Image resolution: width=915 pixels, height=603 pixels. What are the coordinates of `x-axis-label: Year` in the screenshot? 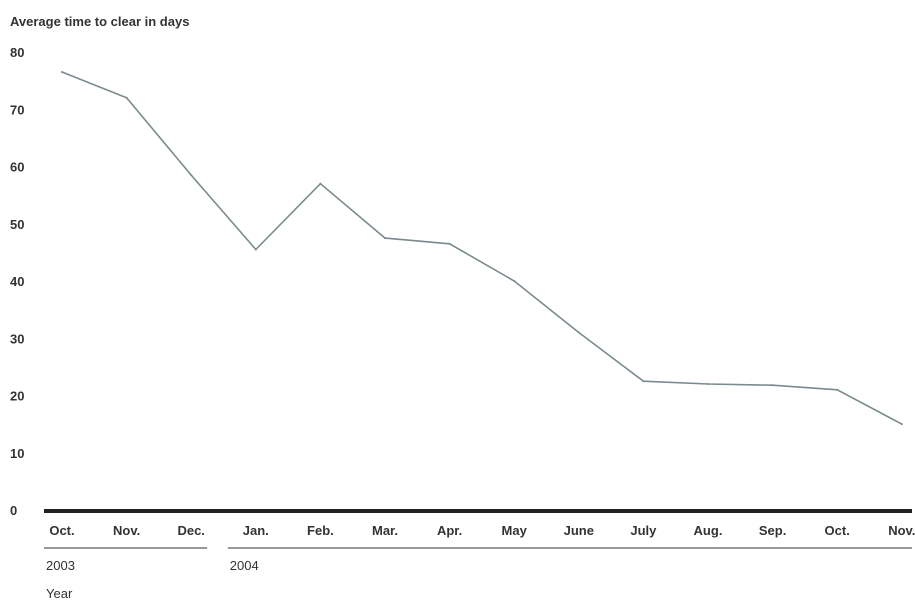 It's located at (59, 593).